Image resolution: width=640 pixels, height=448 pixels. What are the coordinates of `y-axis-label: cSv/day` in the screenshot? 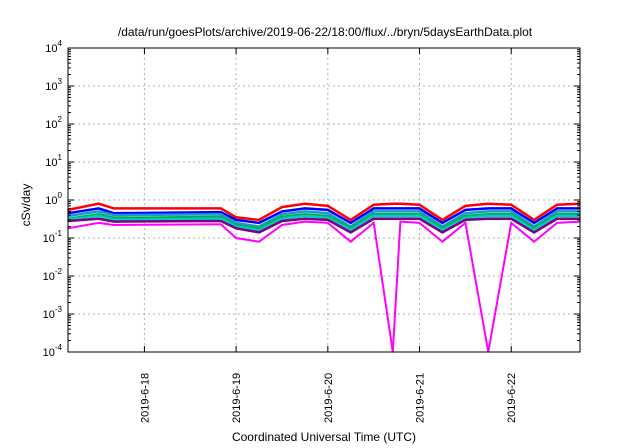 It's located at (26, 205).